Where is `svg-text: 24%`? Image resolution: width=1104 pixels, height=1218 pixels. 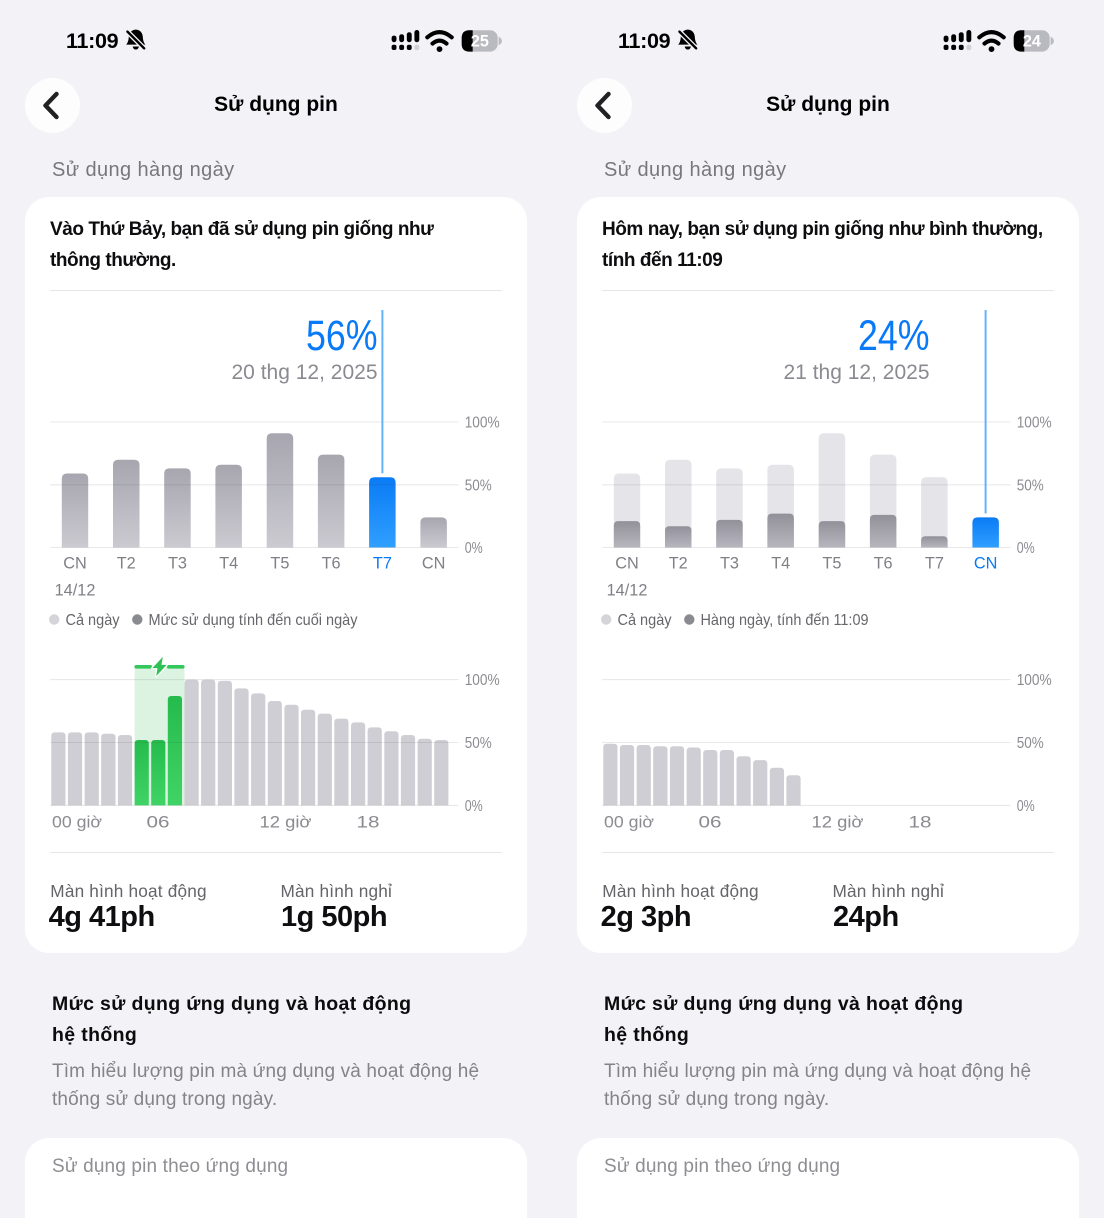 svg-text: 24% is located at coordinates (894, 336).